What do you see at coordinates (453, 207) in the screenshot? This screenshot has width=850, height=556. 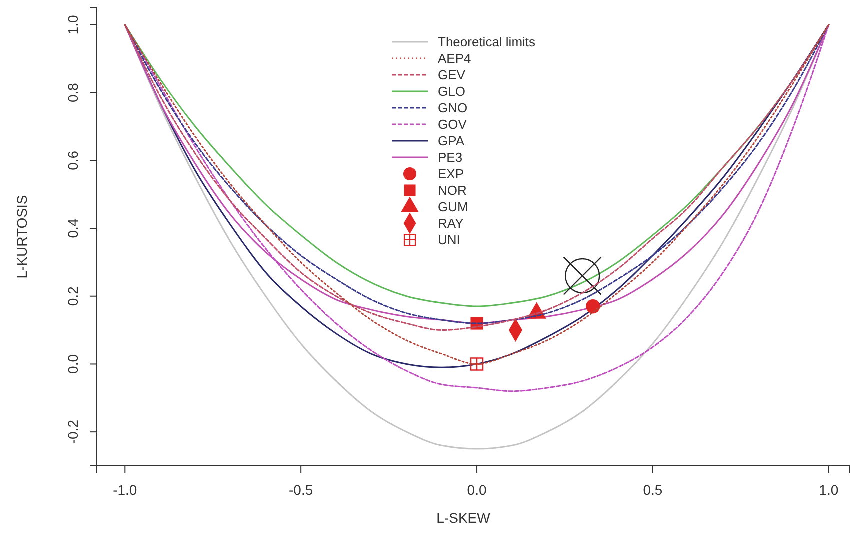 I see `legend-label: GUM` at bounding box center [453, 207].